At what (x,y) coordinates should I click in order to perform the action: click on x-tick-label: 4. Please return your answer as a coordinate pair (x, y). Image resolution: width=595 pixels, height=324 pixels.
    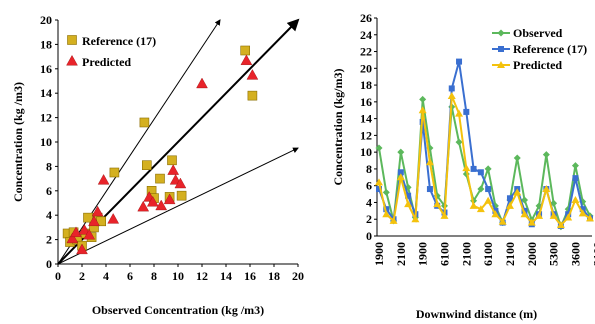
    Looking at the image, I should click on (106, 276).